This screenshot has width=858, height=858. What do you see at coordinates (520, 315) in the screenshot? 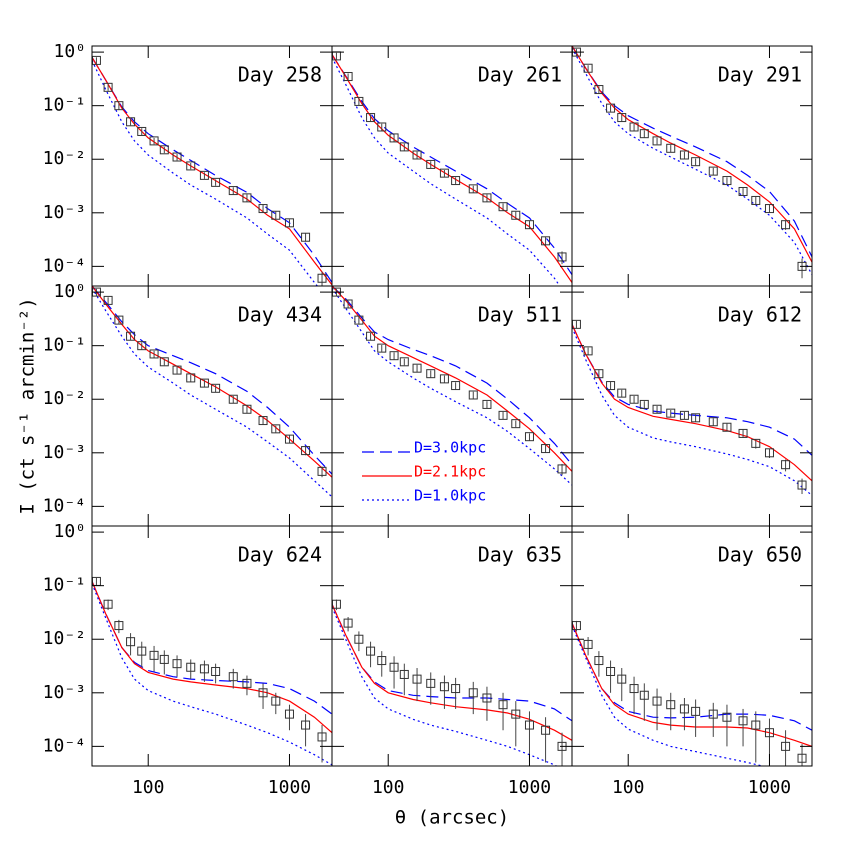
I see `panel-title: Day 511` at bounding box center [520, 315].